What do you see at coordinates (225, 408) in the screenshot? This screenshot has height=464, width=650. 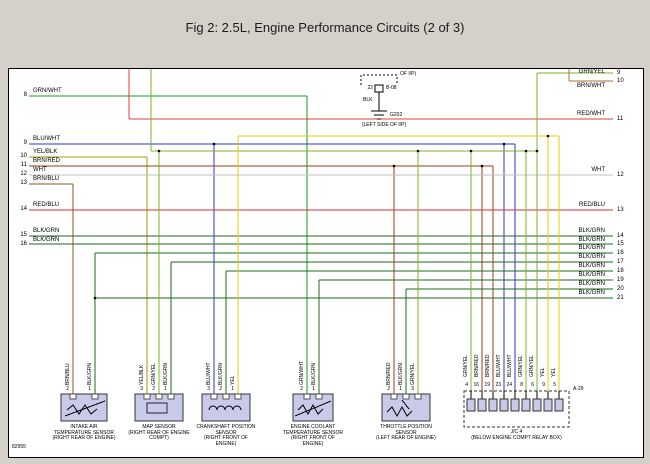 I see `coil-icon` at bounding box center [225, 408].